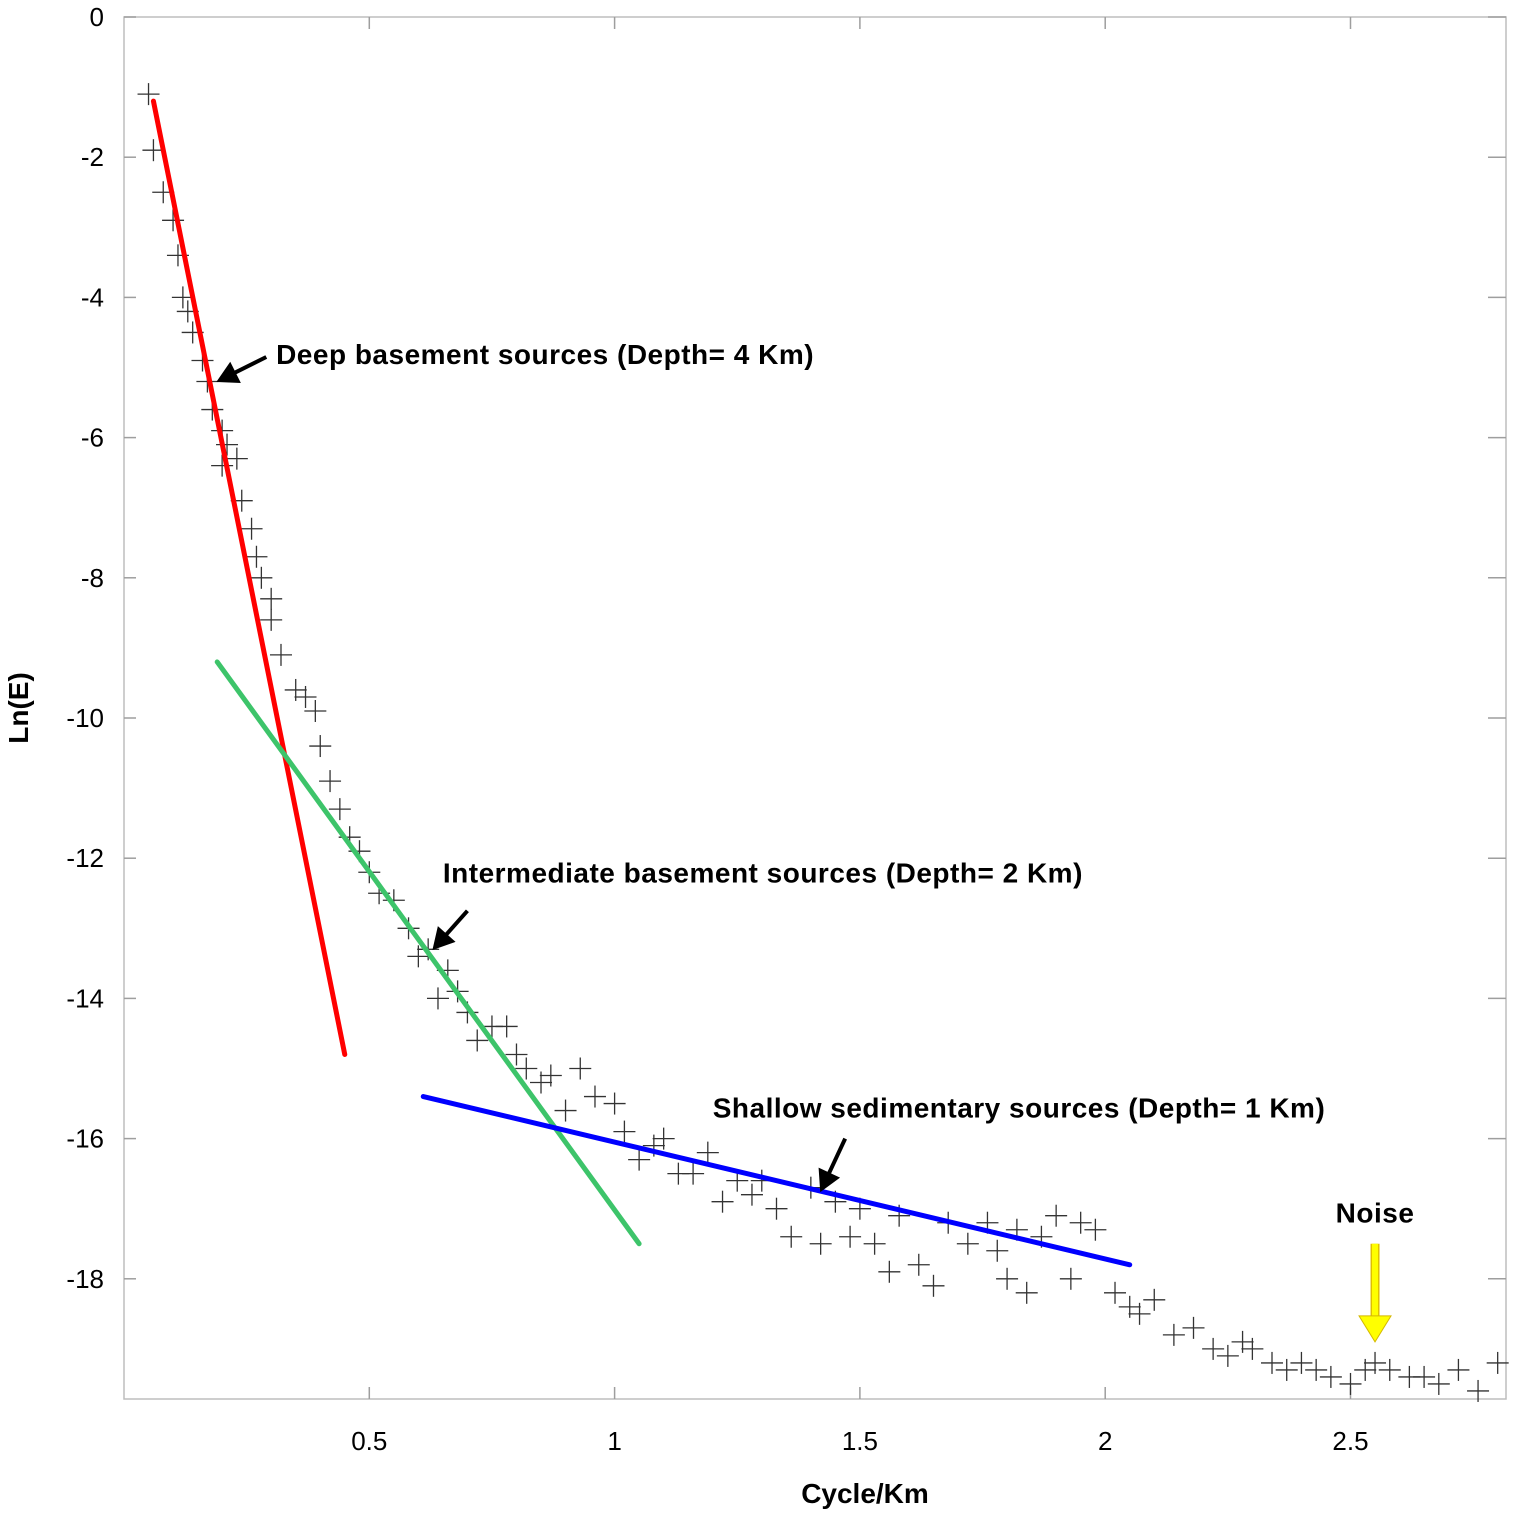 The width and height of the screenshot is (1524, 1516). I want to click on x-tick-label: 2, so click(1105, 1441).